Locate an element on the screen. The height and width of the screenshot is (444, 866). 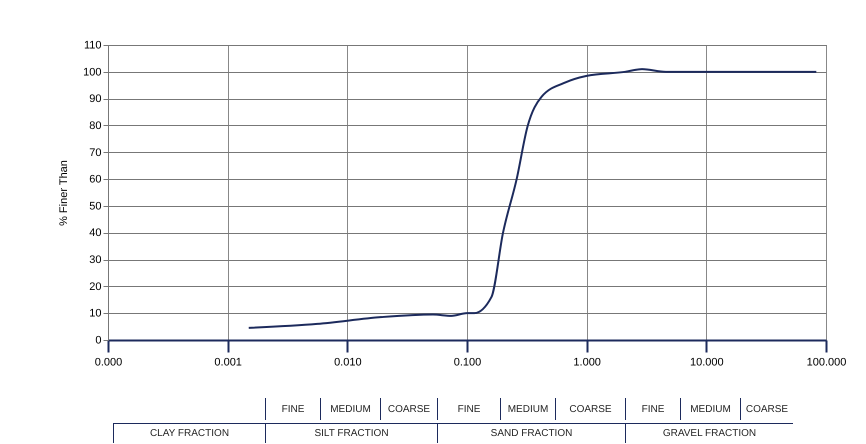
x-tick-label: 0.001 is located at coordinates (228, 362).